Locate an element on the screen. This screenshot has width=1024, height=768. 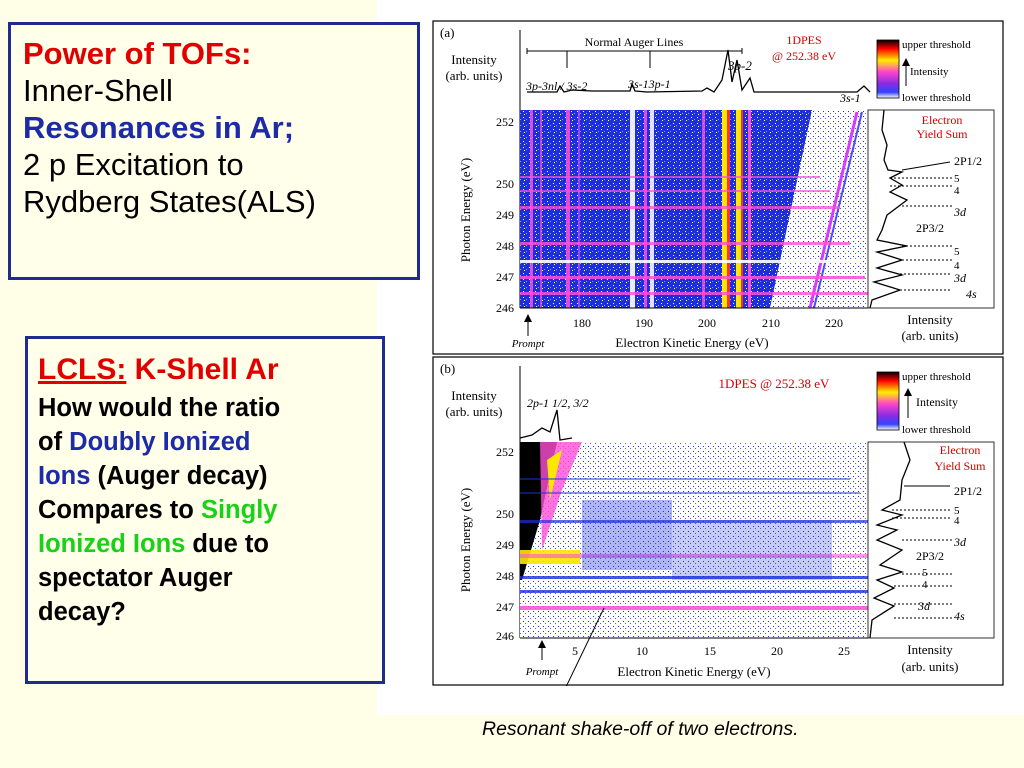
q-line1: How would the ratio is located at coordinates (159, 408).